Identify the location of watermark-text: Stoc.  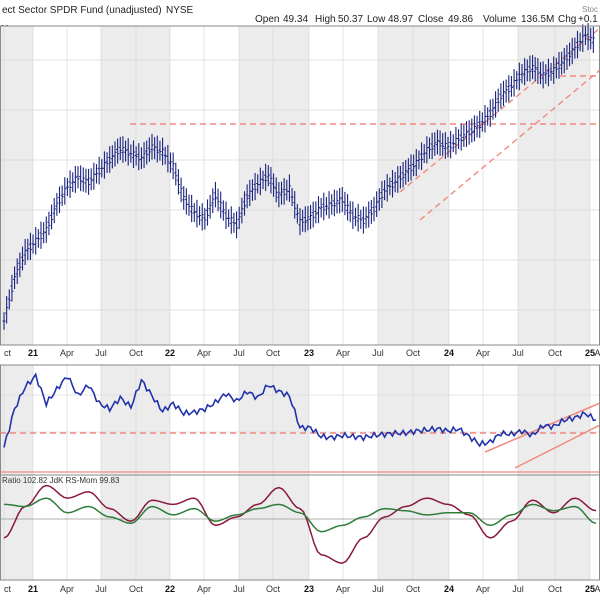
(590, 9).